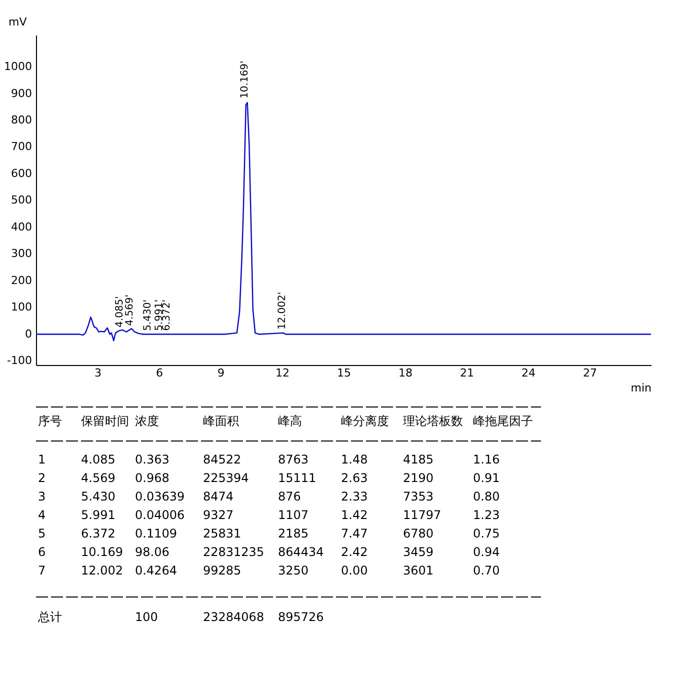 The width and height of the screenshot is (692, 675). I want to click on text: 峰高, so click(290, 421).